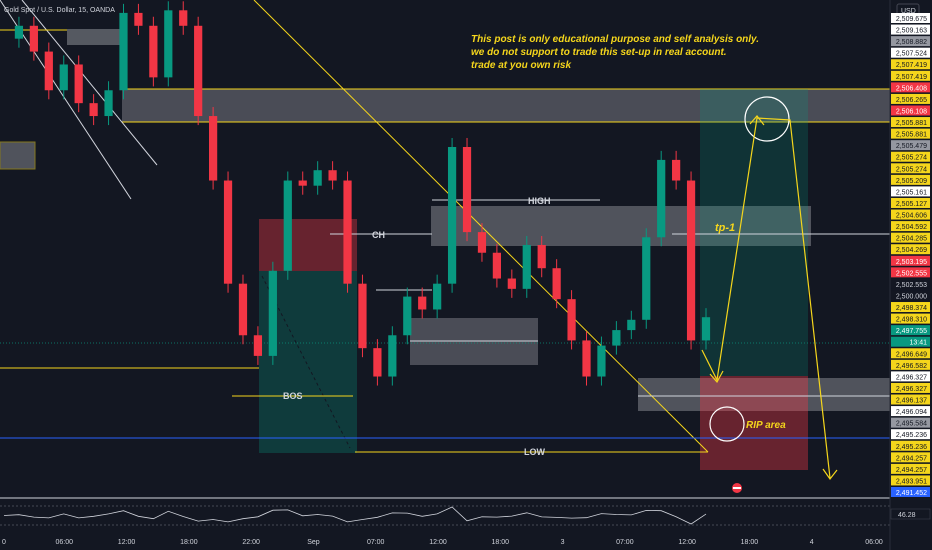 The width and height of the screenshot is (932, 550). Describe the element at coordinates (764, 394) in the screenshot. I see `zone-right` at that location.